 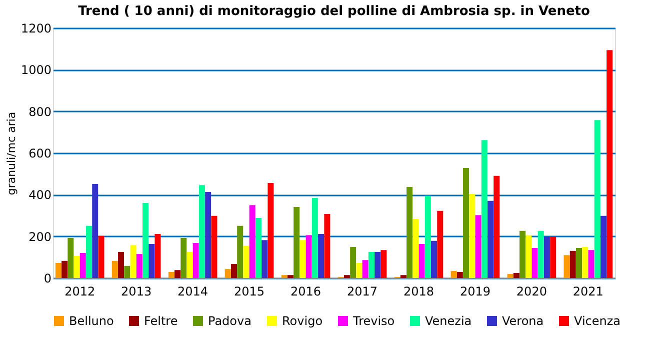 What do you see at coordinates (418, 291) in the screenshot?
I see `x-tick-label: 2018` at bounding box center [418, 291].